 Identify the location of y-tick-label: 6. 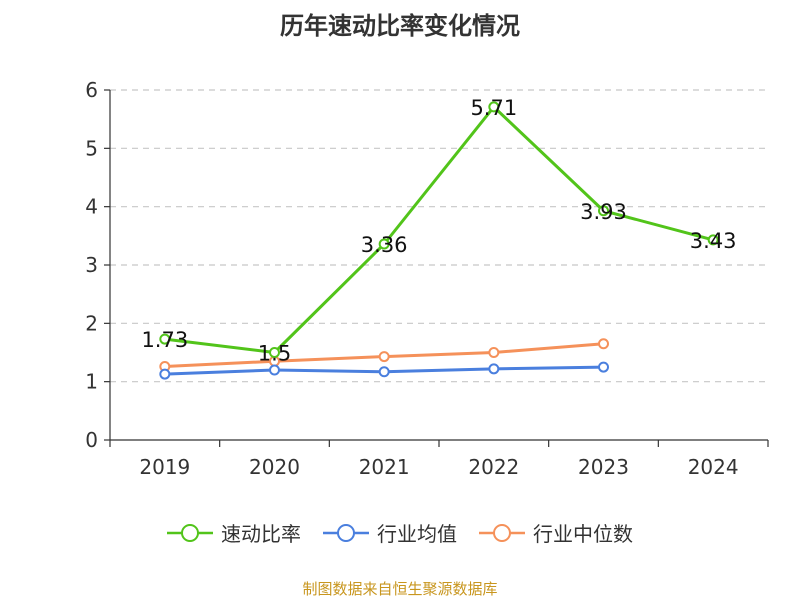
(91, 90).